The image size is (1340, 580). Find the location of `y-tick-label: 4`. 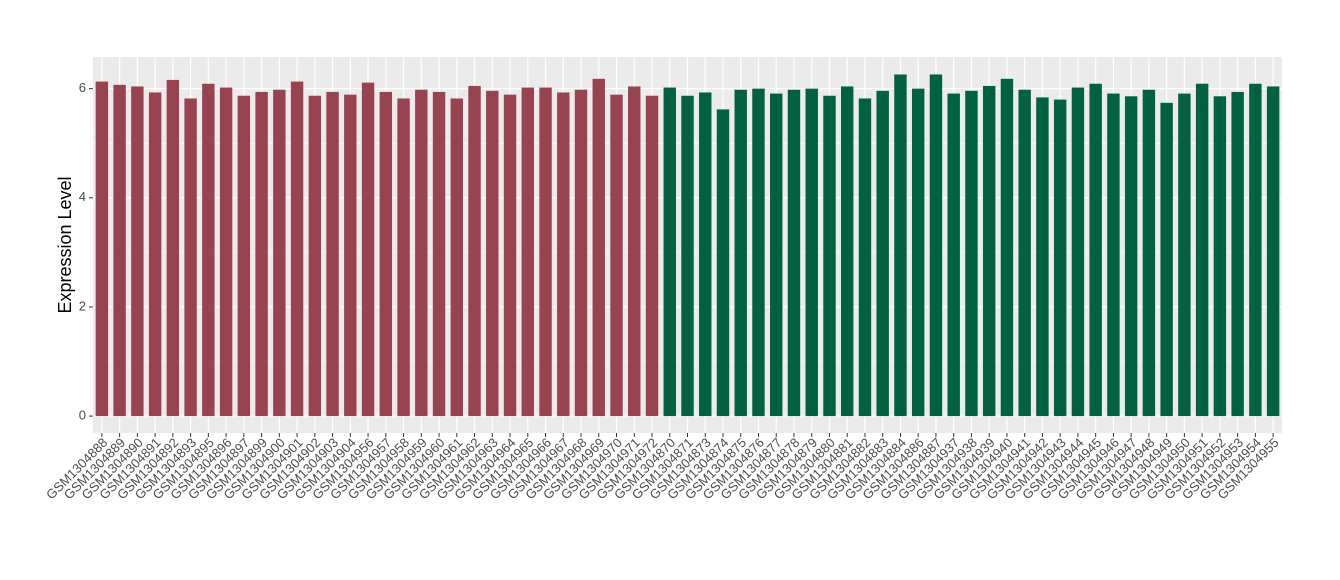

y-tick-label: 4 is located at coordinates (82, 196).